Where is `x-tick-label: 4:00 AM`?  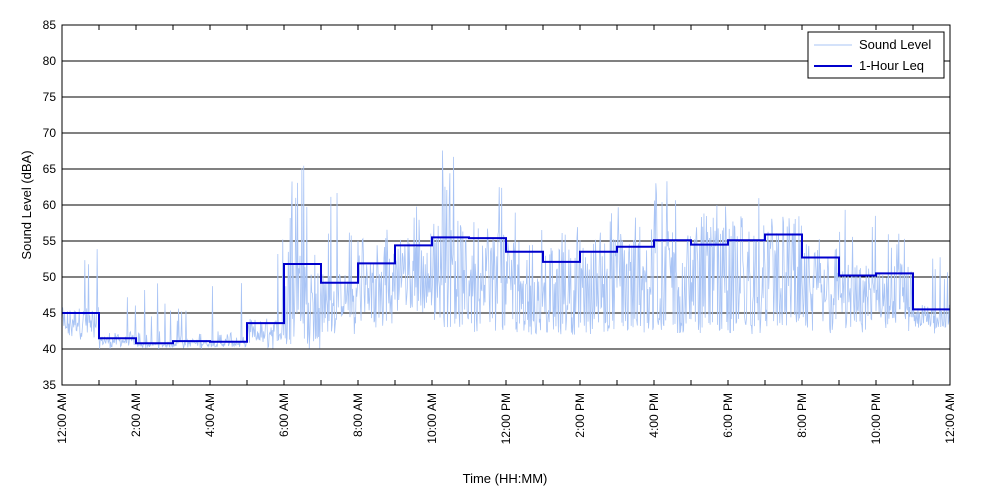 x-tick-label: 4:00 AM is located at coordinates (210, 415).